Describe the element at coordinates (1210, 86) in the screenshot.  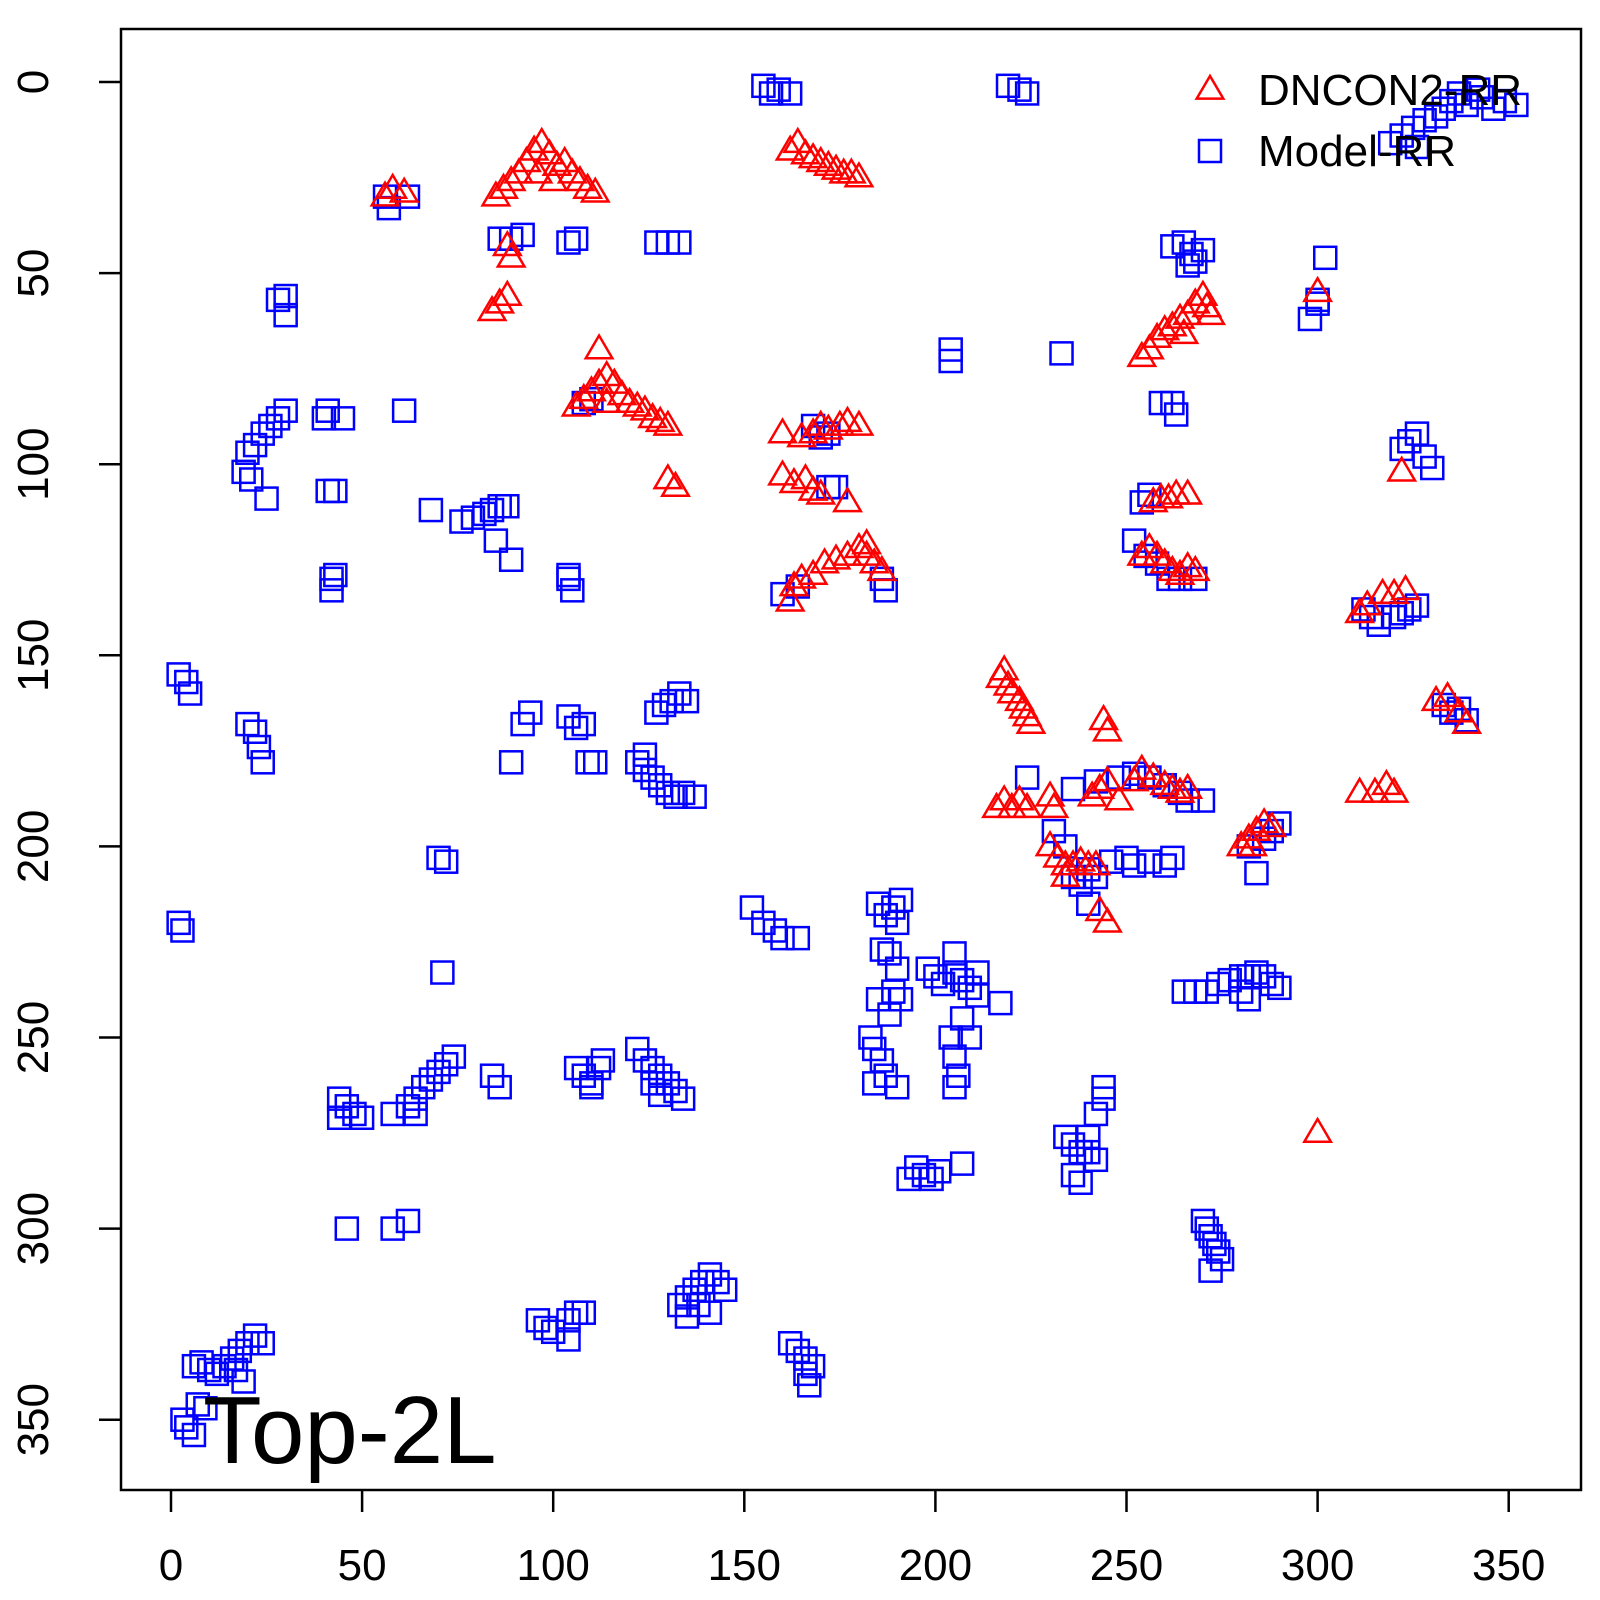
I see `legend-triangle-marker` at that location.